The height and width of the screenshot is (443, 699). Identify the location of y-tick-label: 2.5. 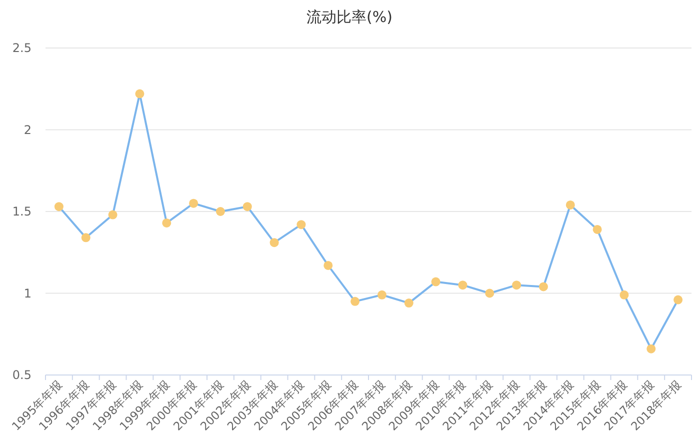
(22, 48).